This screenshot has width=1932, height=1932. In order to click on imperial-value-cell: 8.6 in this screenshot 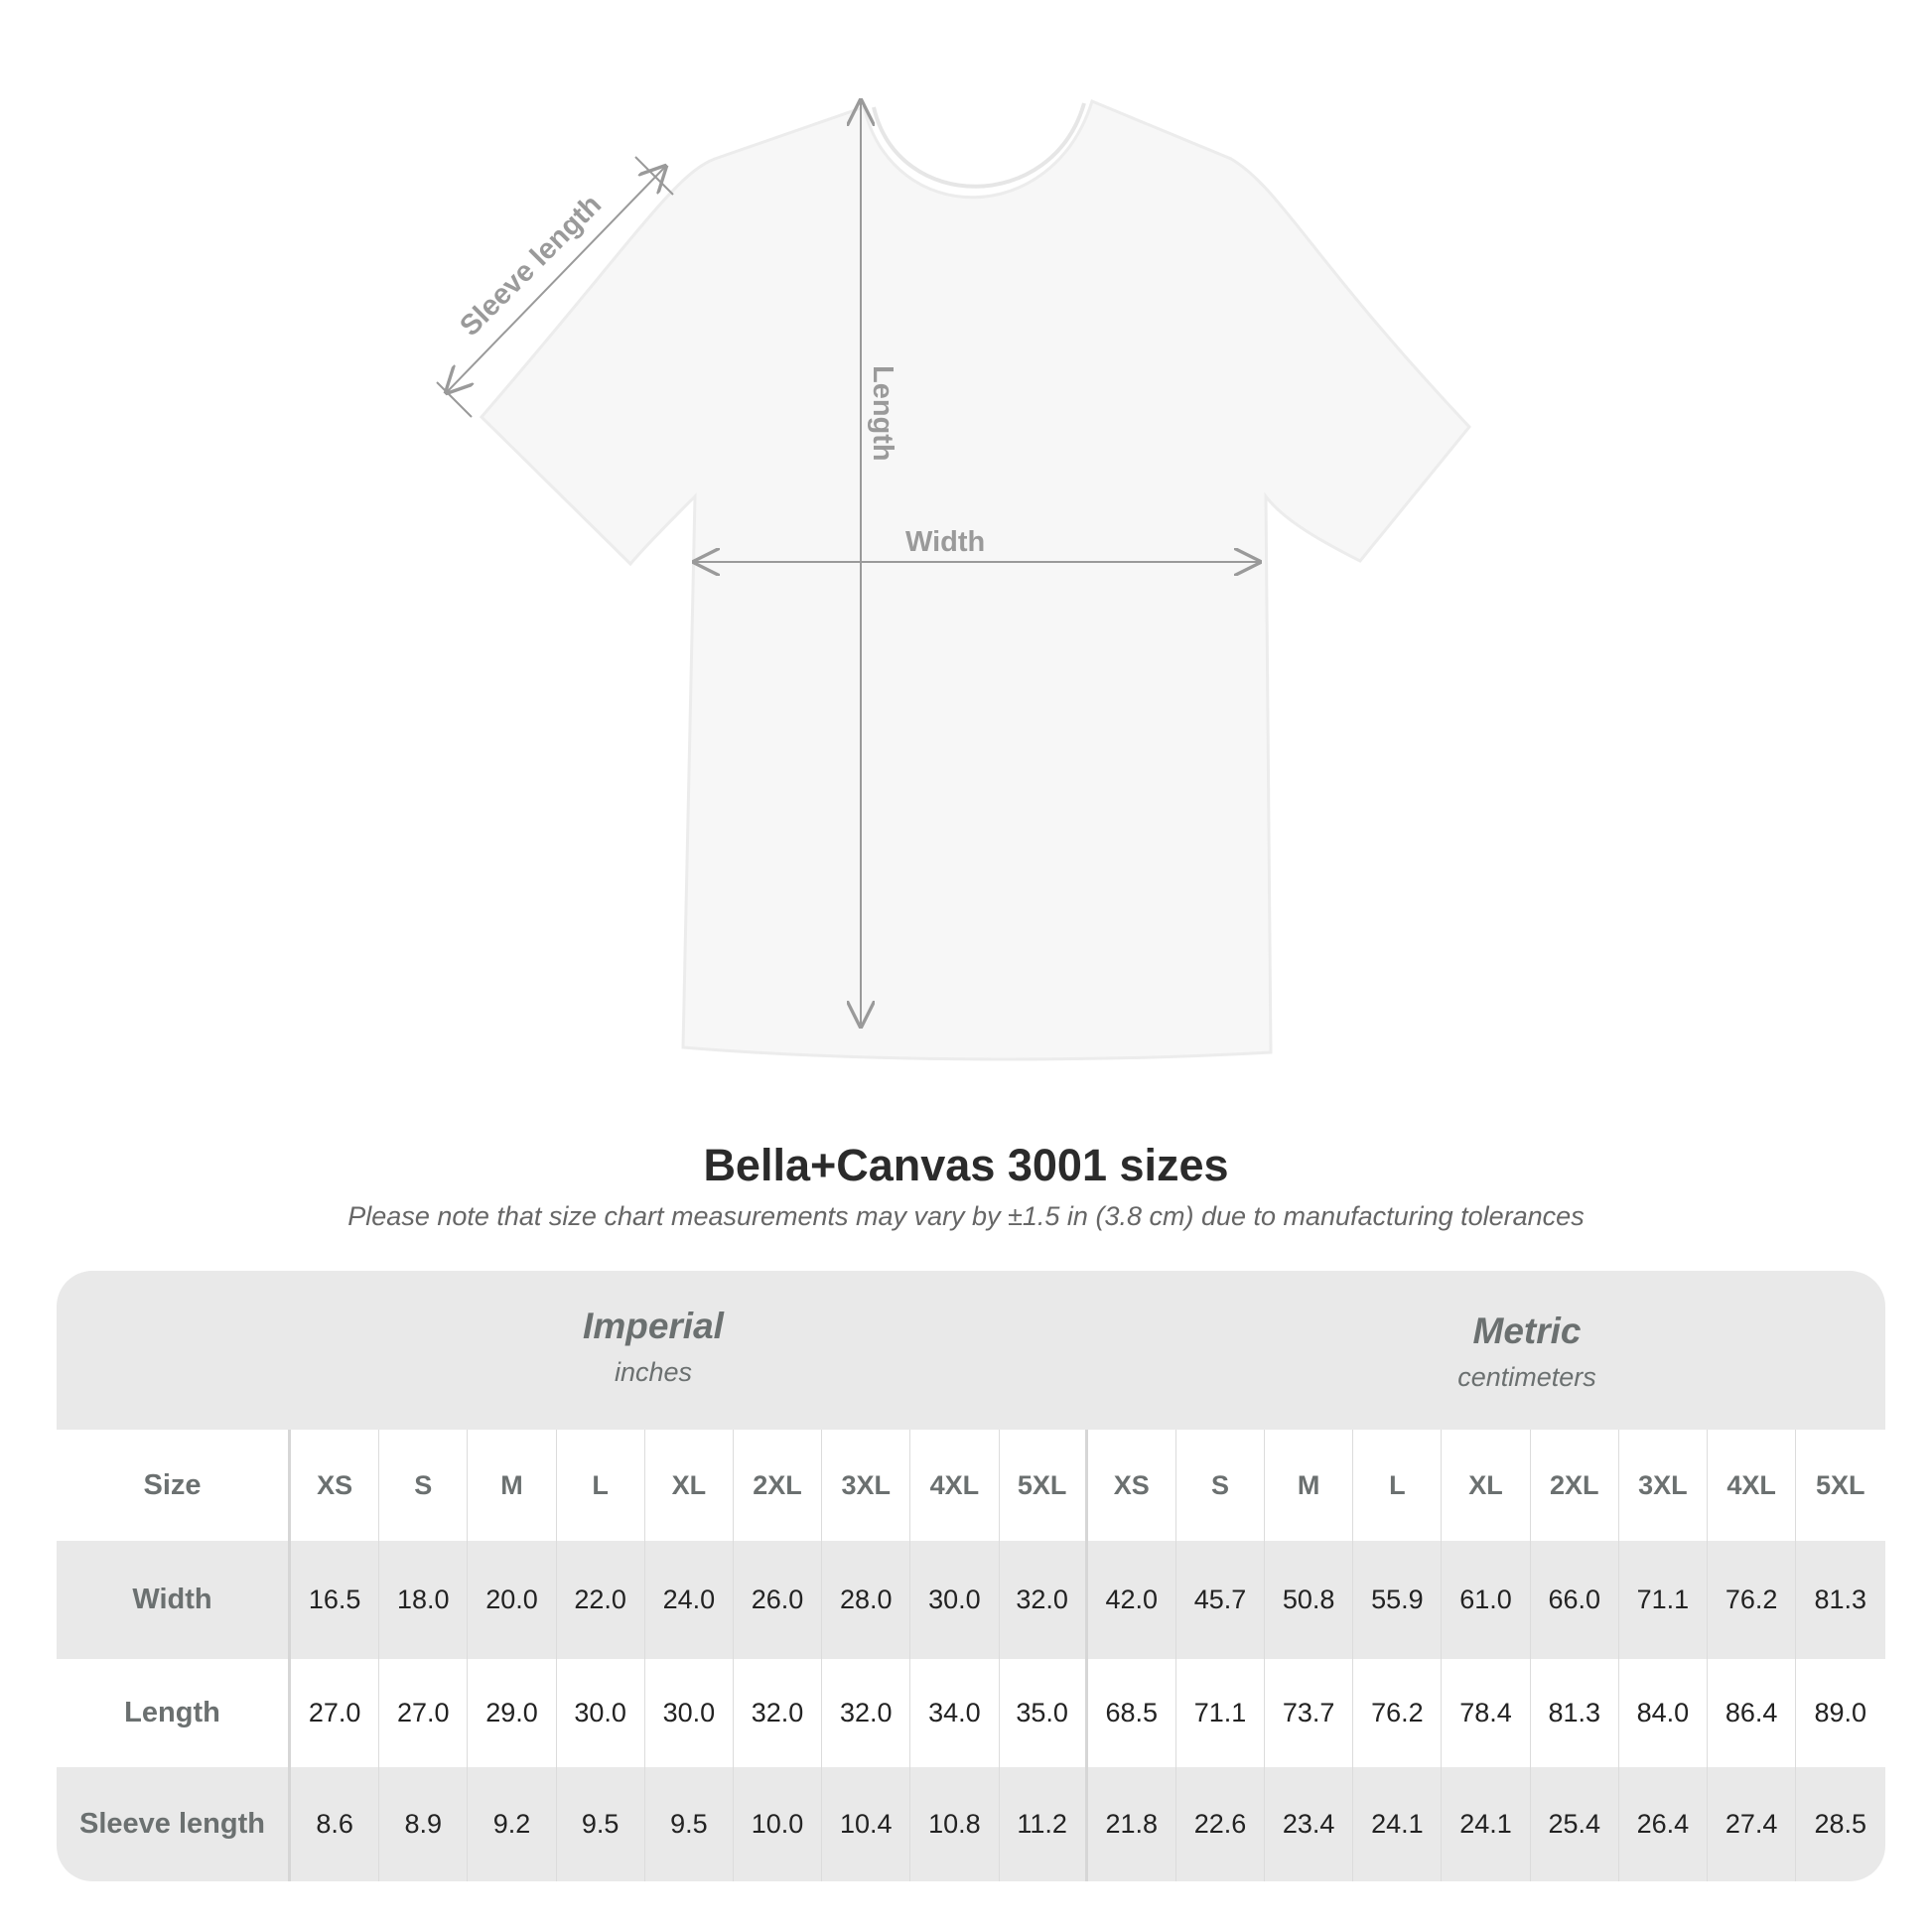, I will do `click(336, 1824)`.